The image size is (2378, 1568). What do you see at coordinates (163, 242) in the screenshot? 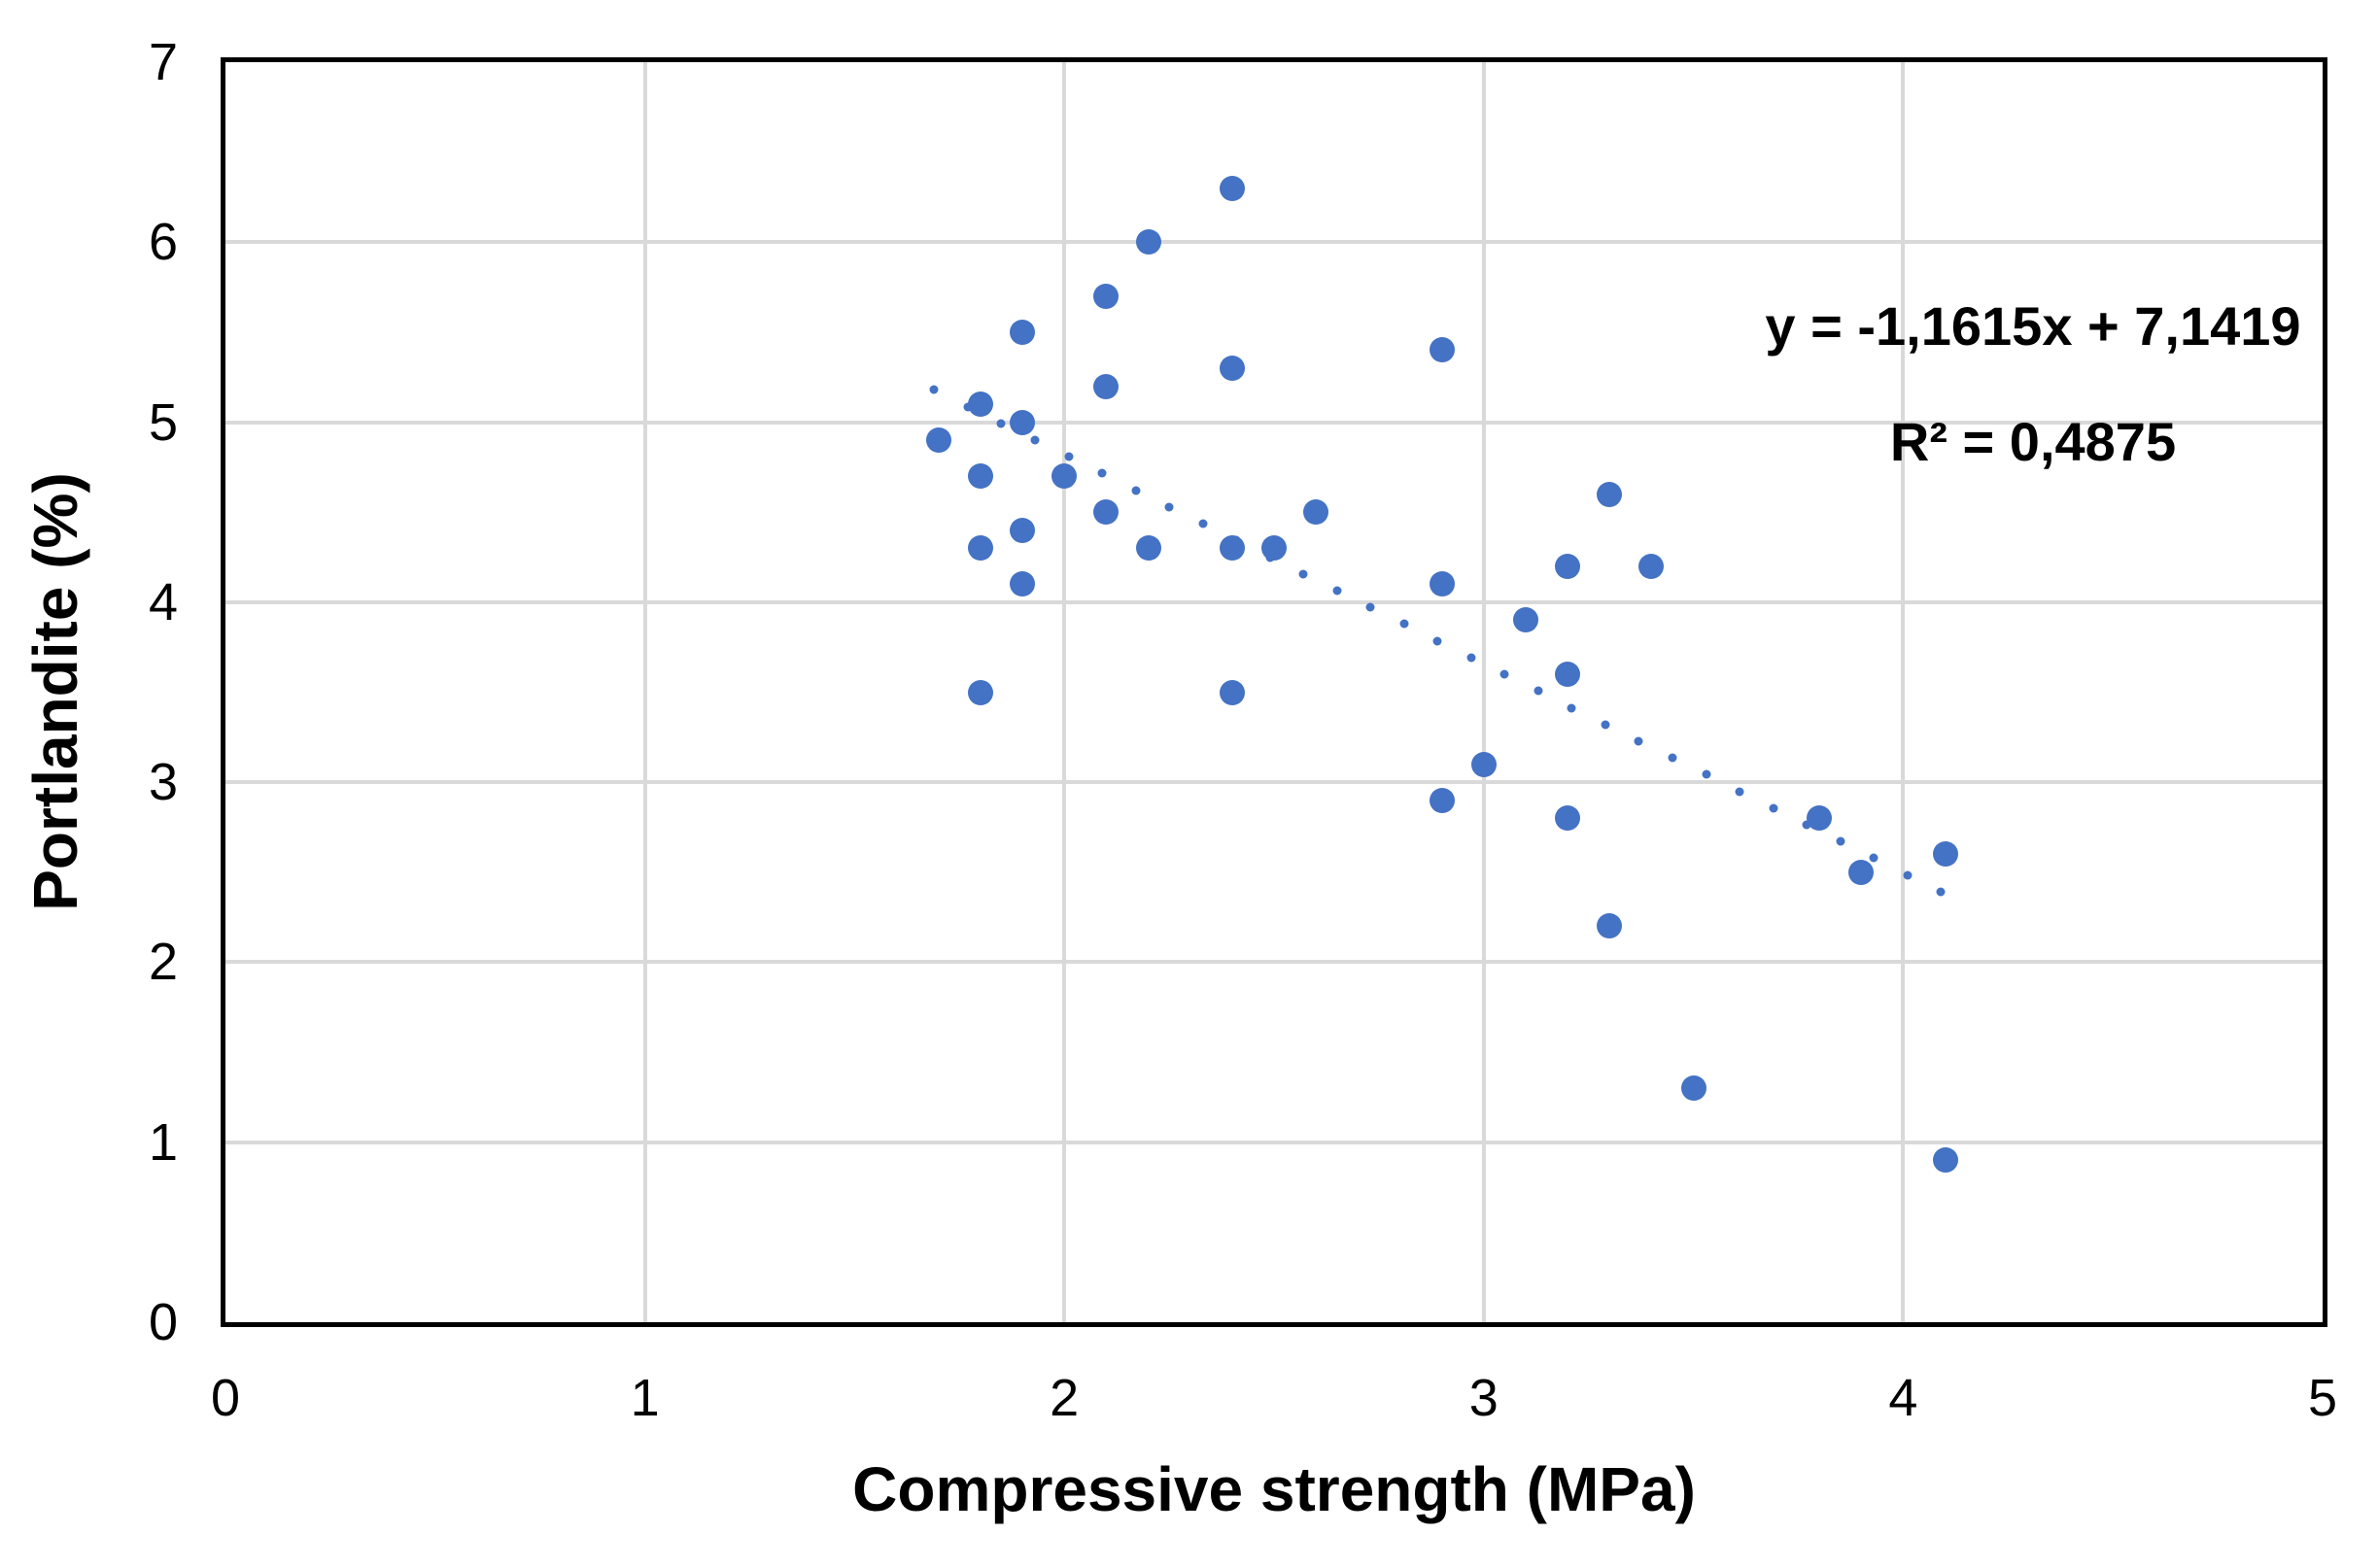
I see `y-tick-label: 6` at bounding box center [163, 242].